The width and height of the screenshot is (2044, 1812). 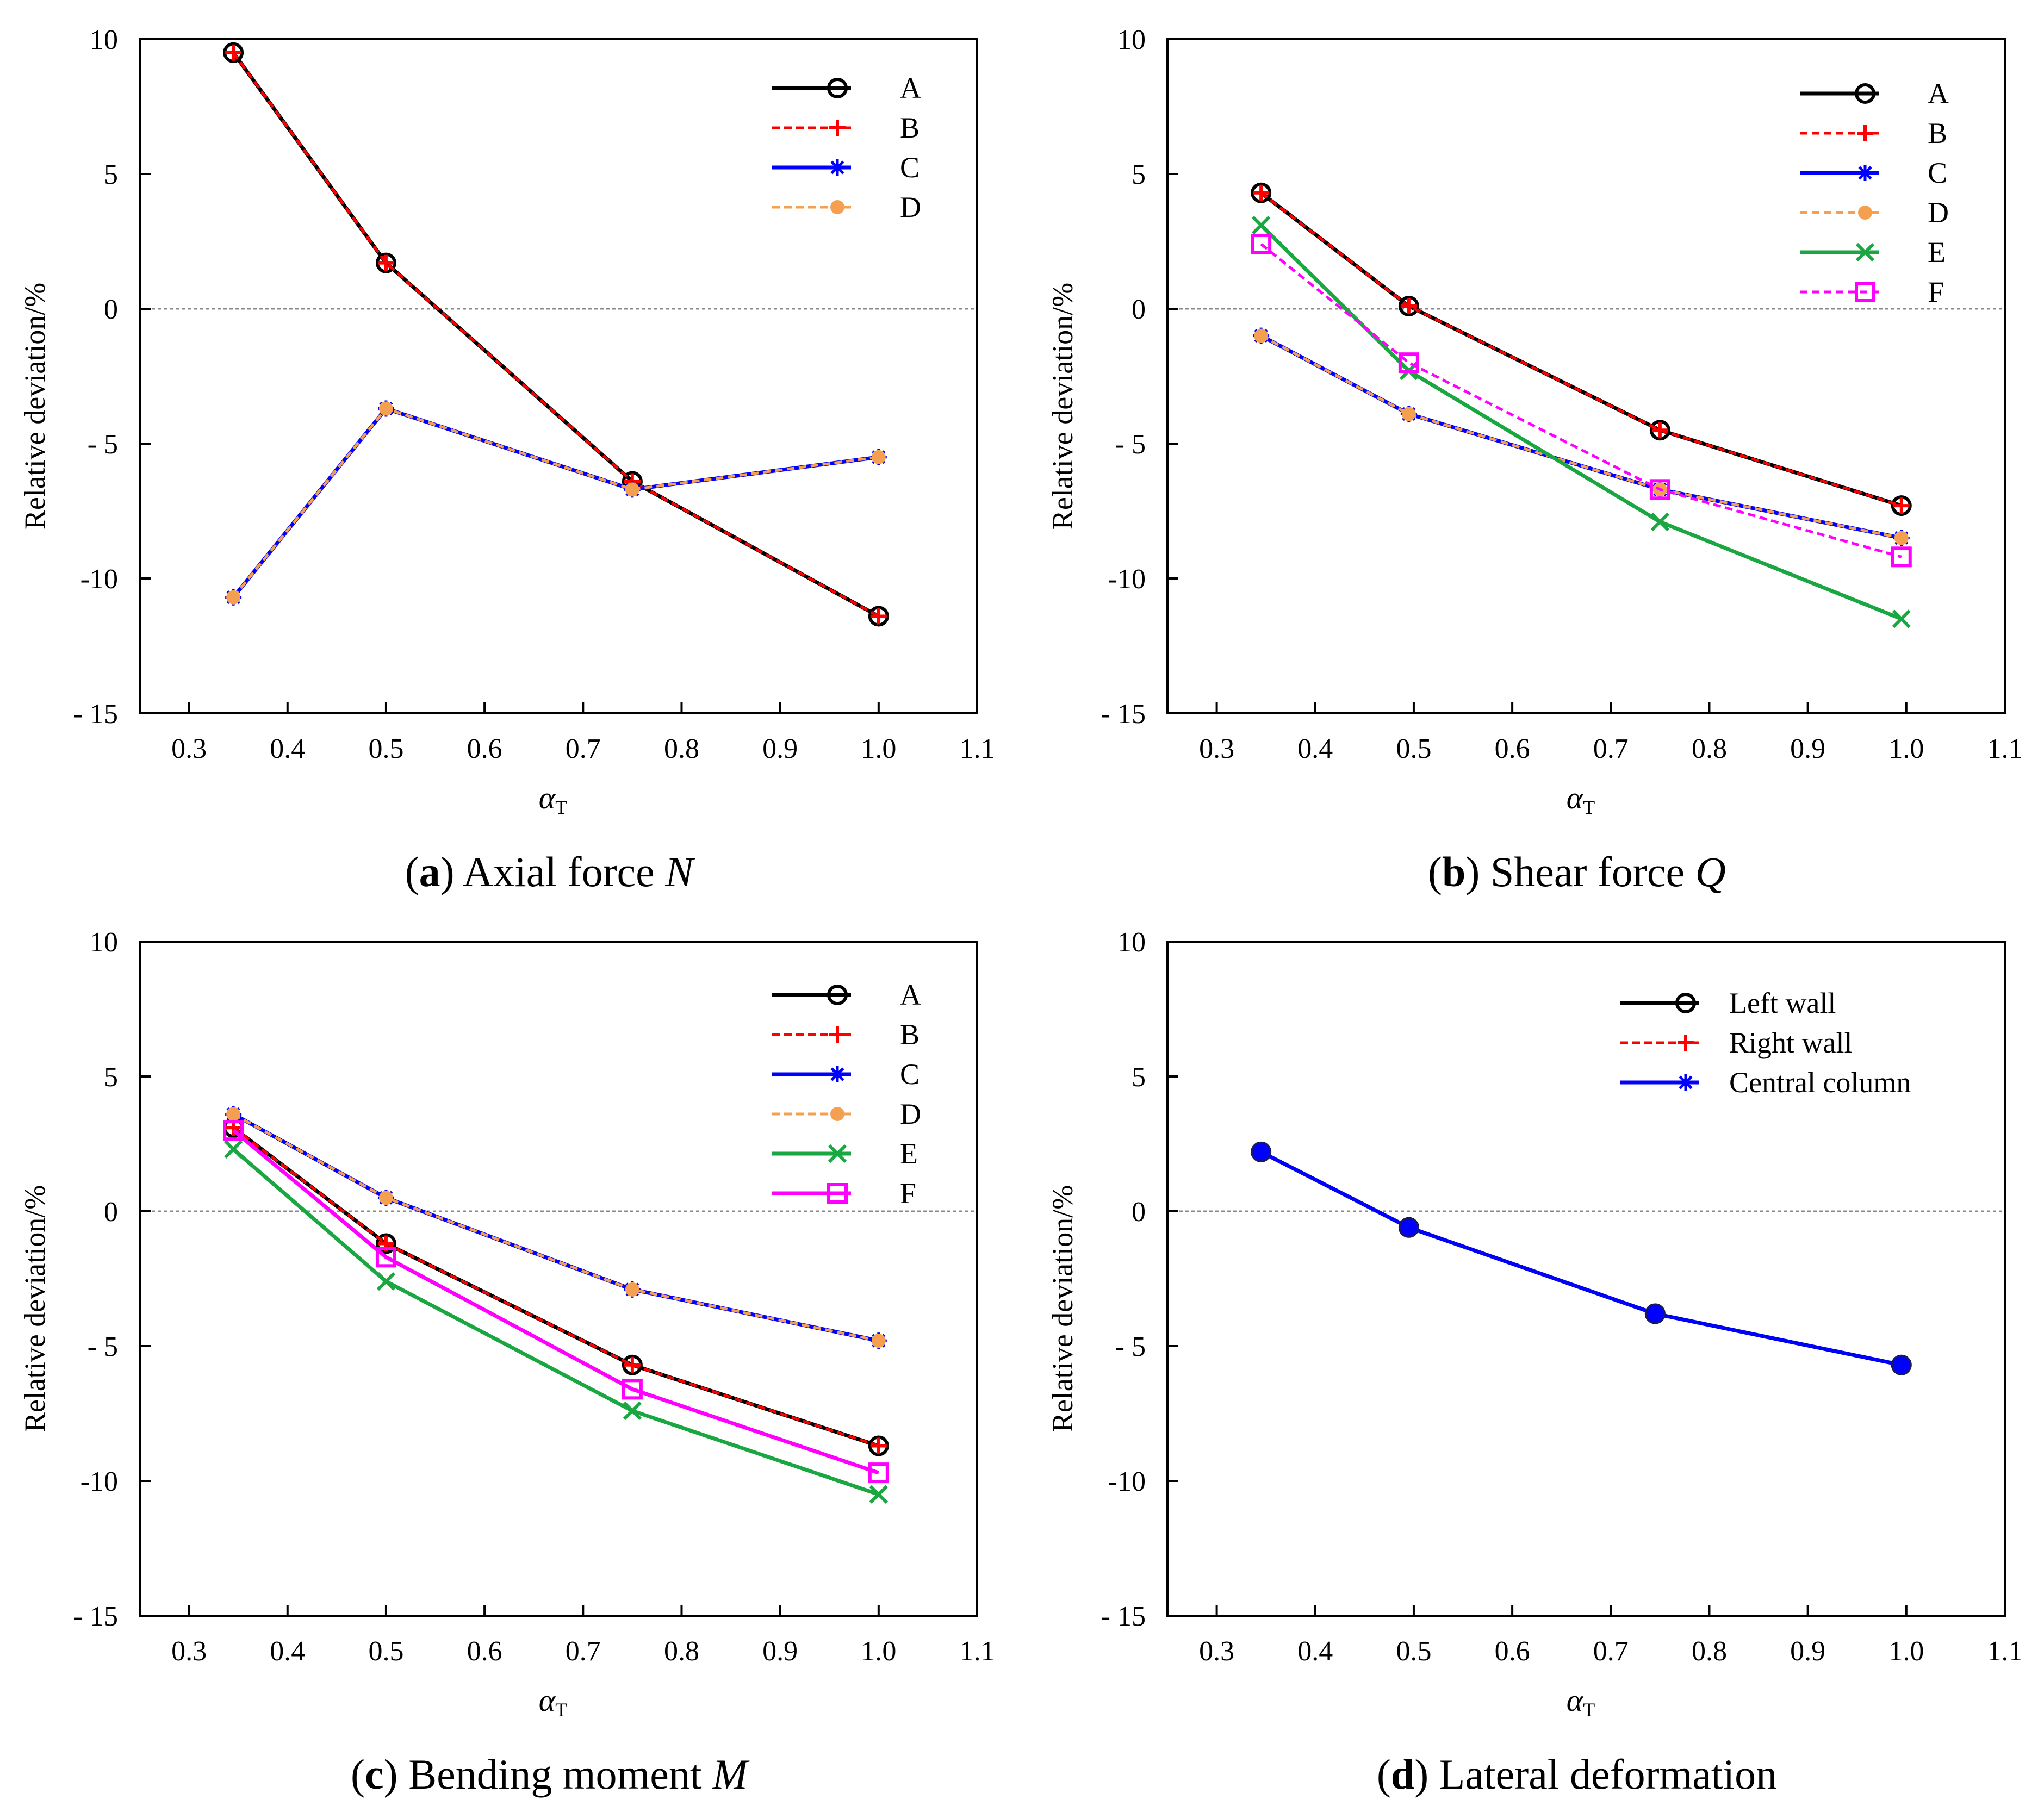 What do you see at coordinates (1595, 1774) in the screenshot?
I see `caption-text: ) Lateral deformation` at bounding box center [1595, 1774].